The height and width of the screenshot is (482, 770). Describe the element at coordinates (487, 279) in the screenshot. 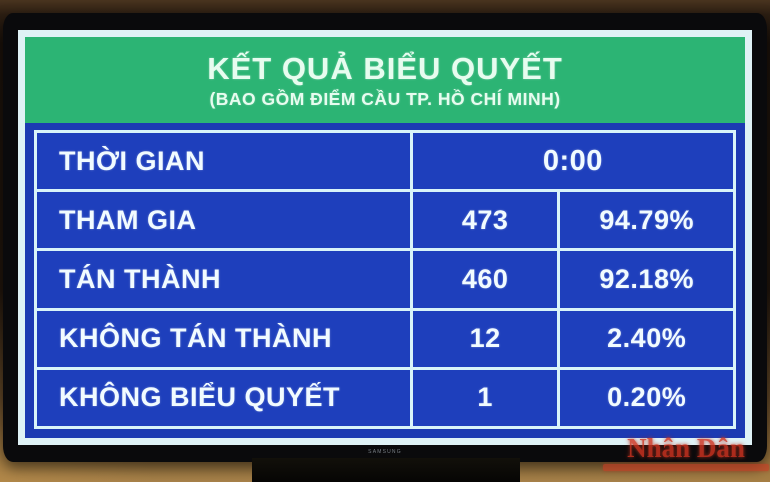

I see `tan-thanh-count: 460` at that location.